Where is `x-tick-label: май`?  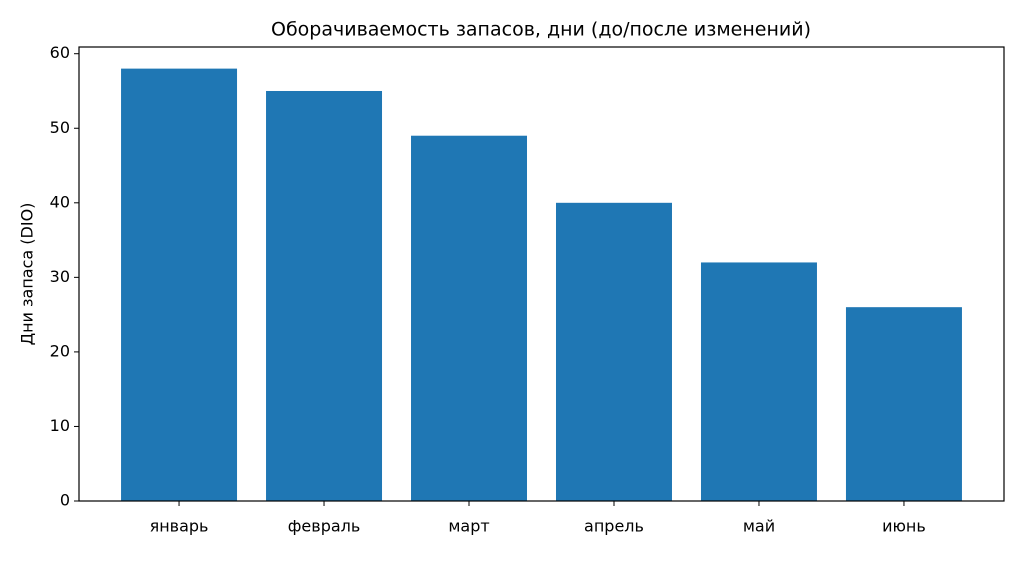
x-tick-label: май is located at coordinates (759, 526).